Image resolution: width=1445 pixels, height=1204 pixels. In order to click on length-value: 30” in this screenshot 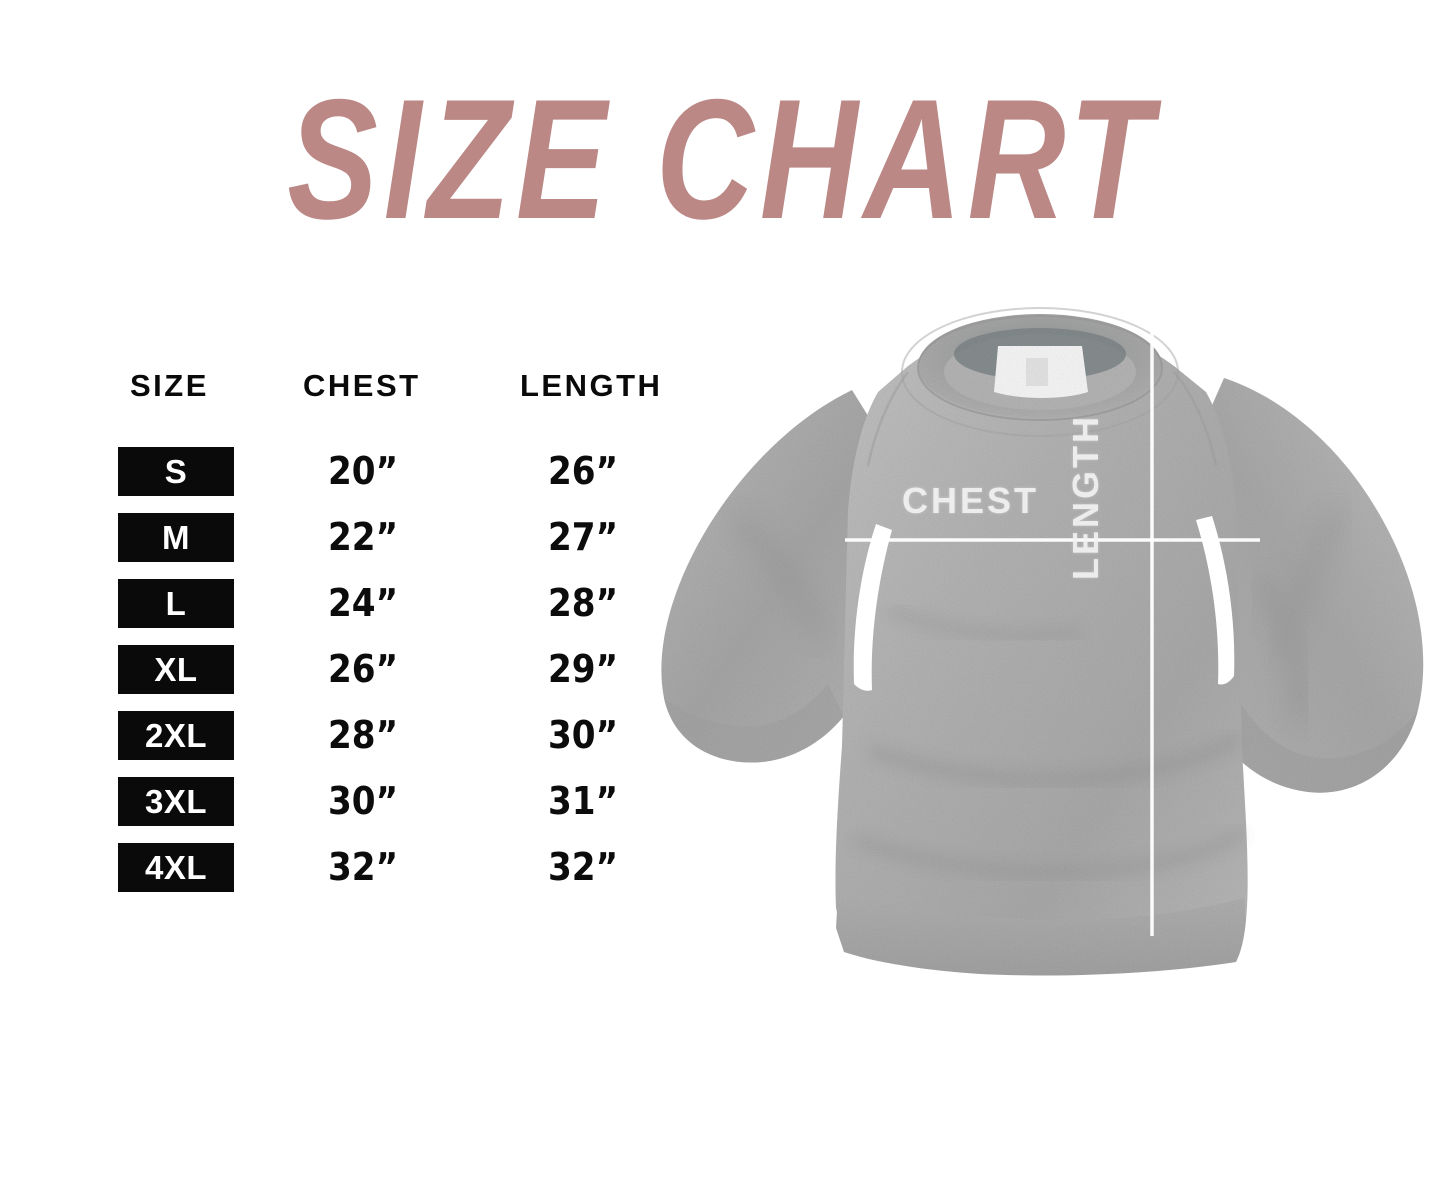, I will do `click(583, 735)`.